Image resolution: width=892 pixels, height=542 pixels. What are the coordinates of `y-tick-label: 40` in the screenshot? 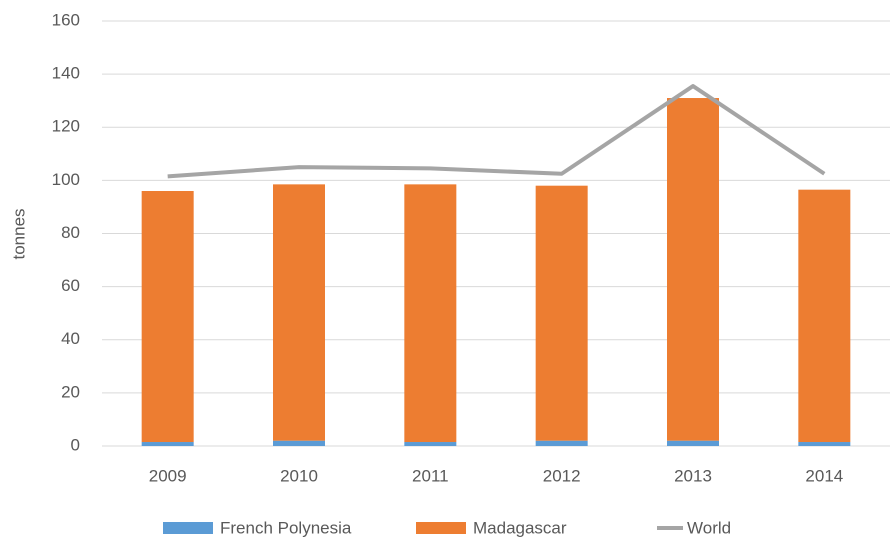 It's located at (70, 338).